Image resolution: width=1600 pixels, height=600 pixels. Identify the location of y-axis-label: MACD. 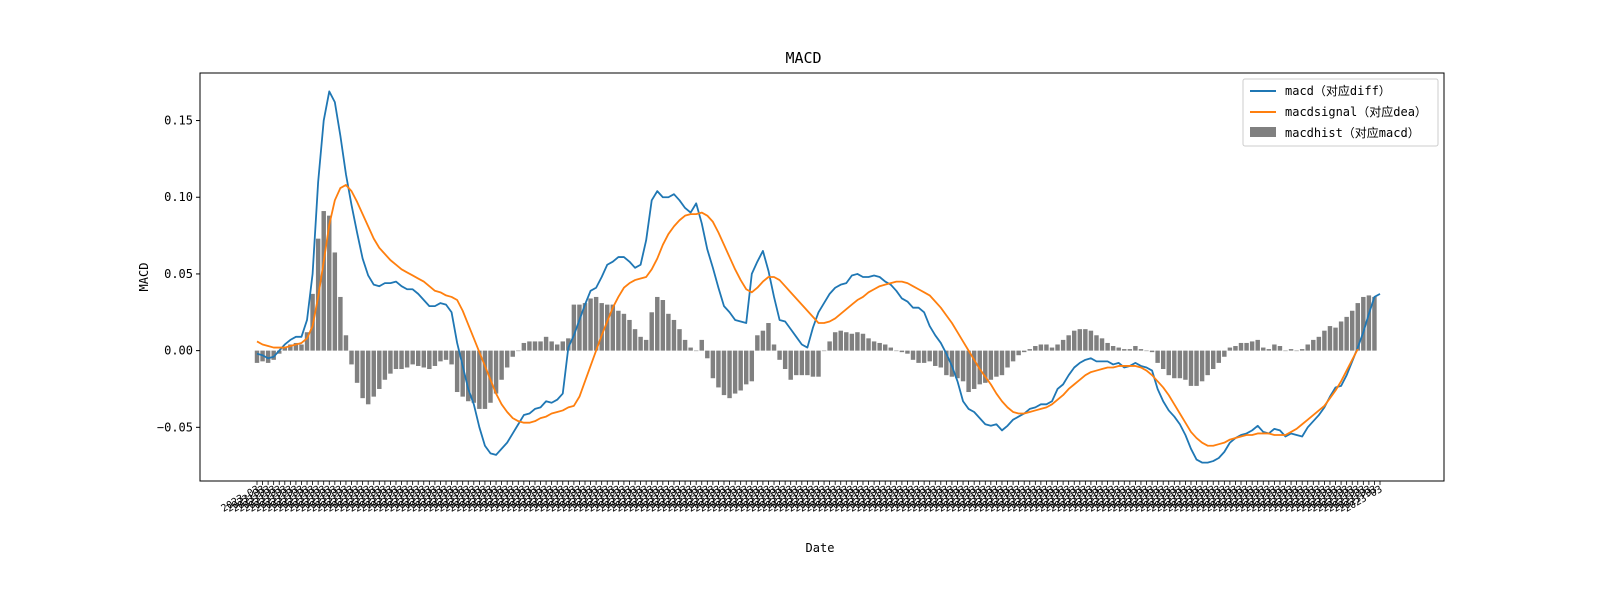
(144, 277).